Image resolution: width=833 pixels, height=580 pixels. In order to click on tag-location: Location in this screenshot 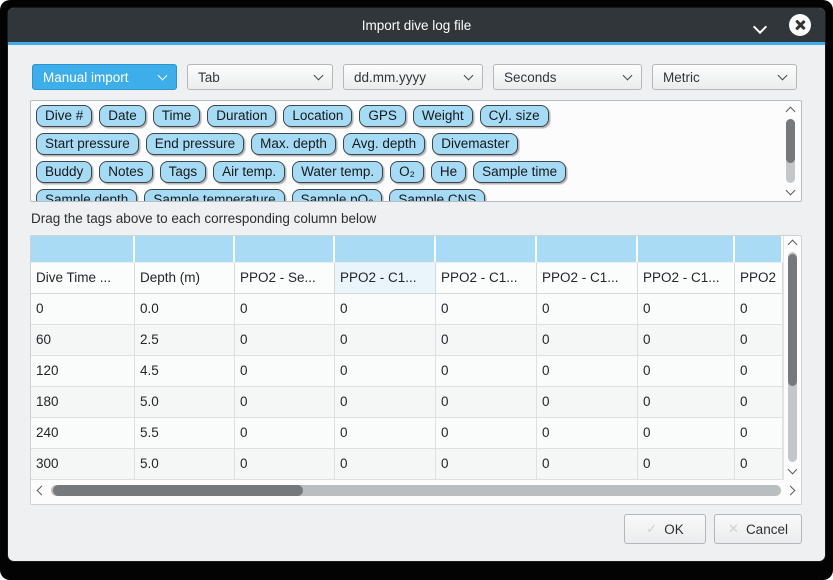, I will do `click(318, 116)`.